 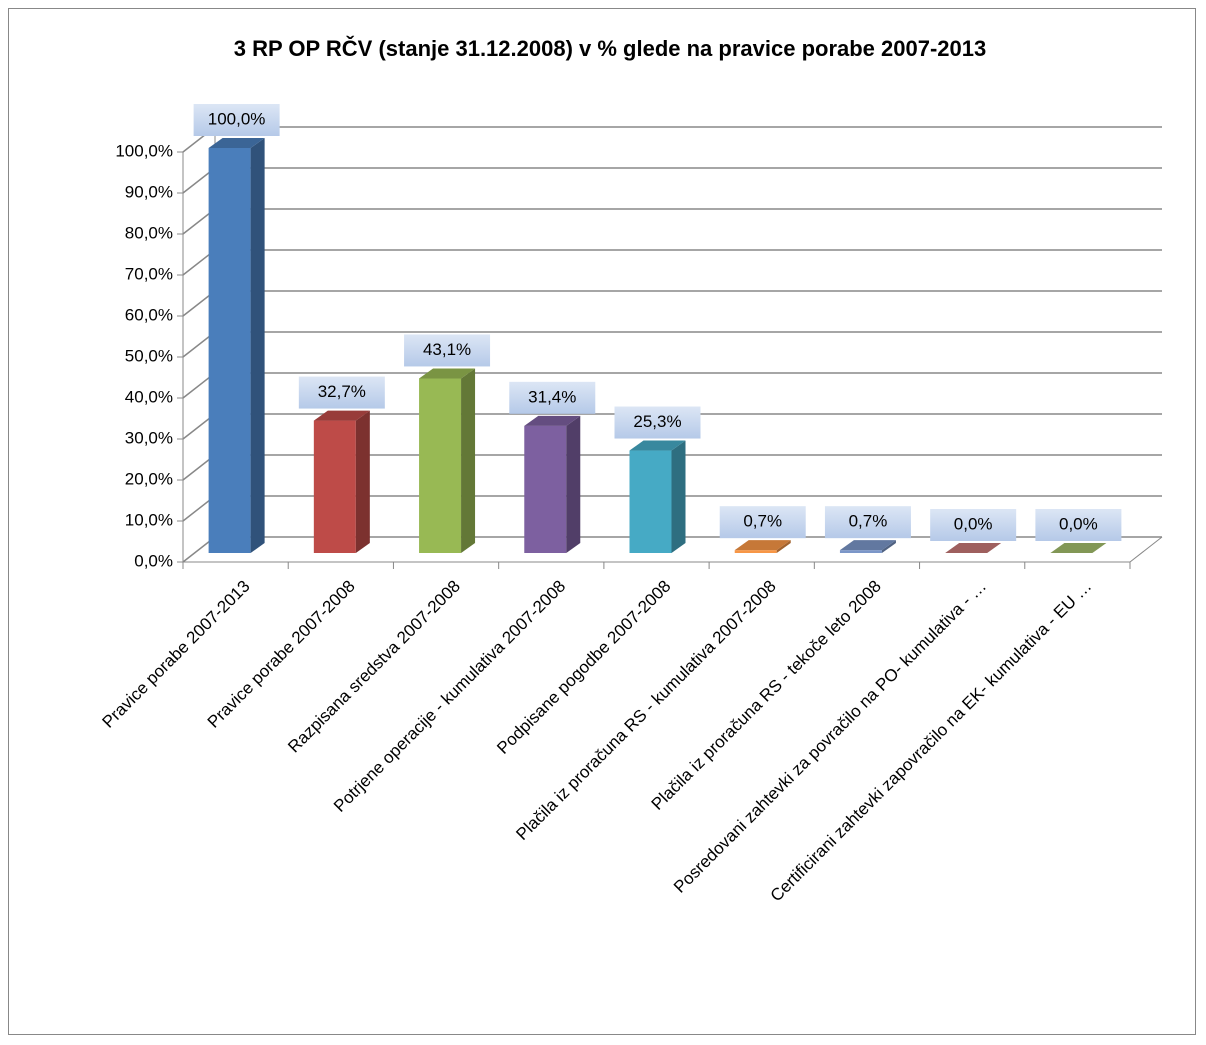 What do you see at coordinates (149, 273) in the screenshot?
I see `y-tick-label: 70,0%` at bounding box center [149, 273].